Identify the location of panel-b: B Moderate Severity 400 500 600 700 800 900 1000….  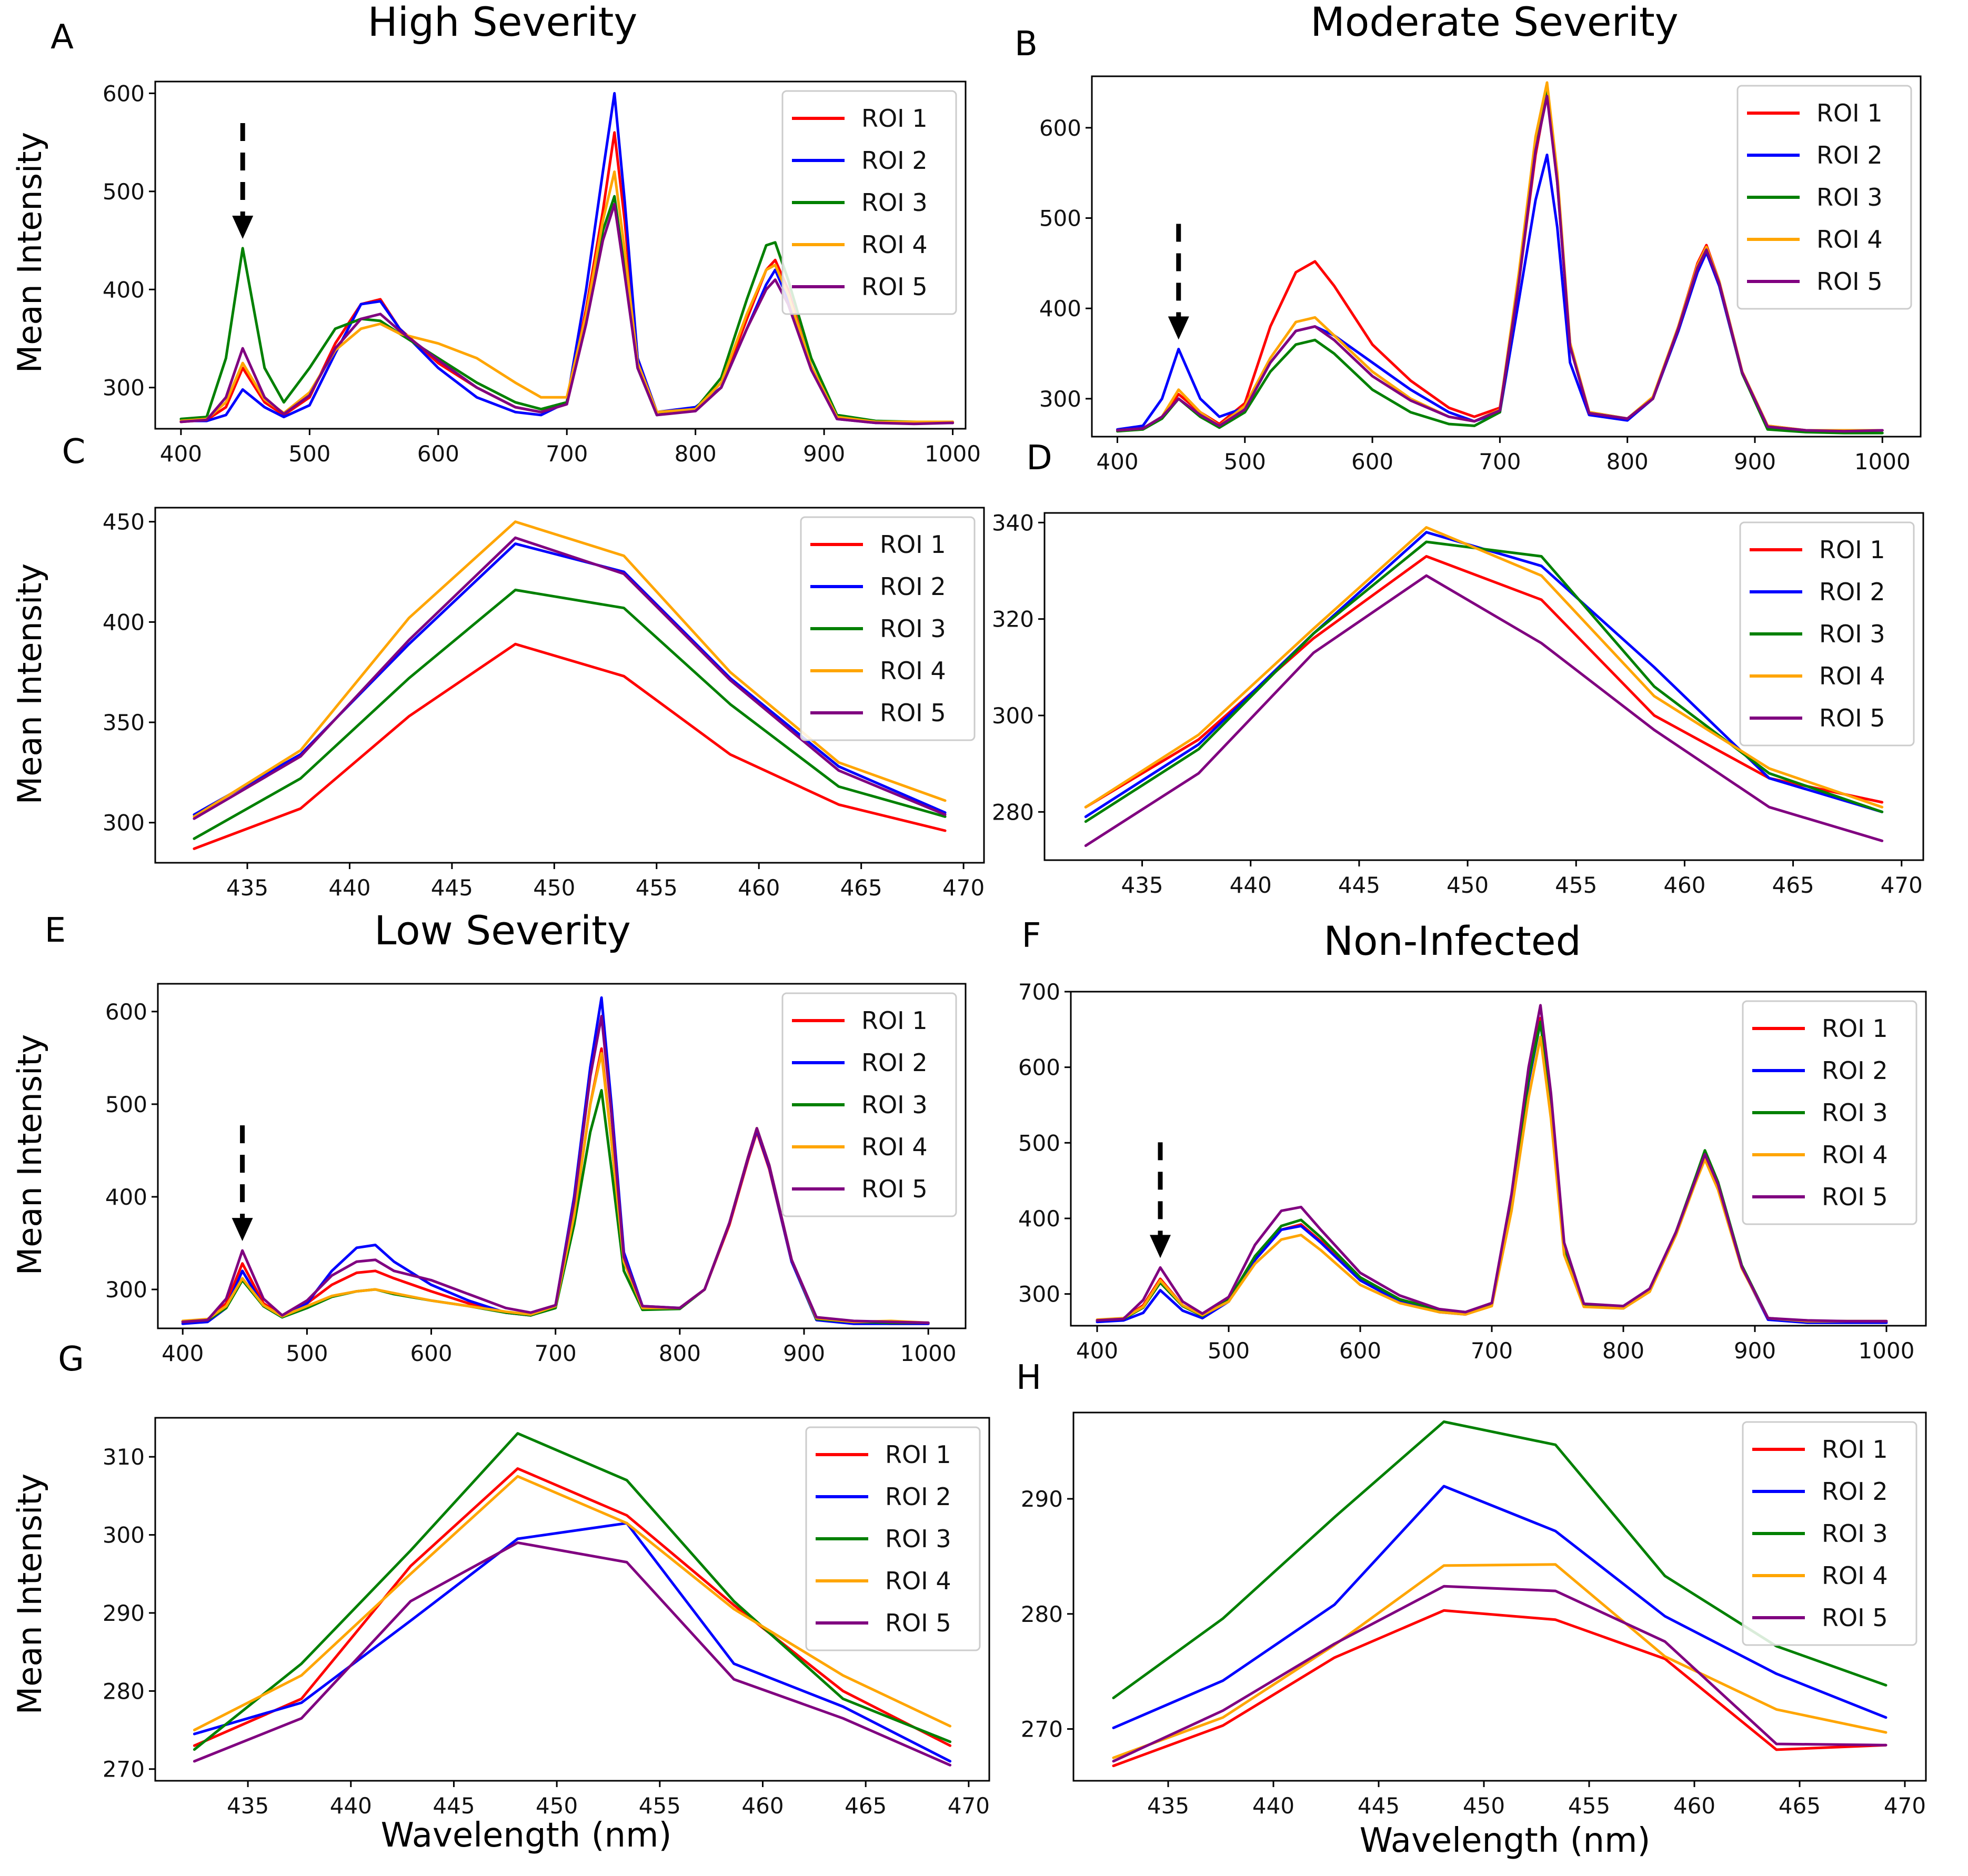
(1468, 238).